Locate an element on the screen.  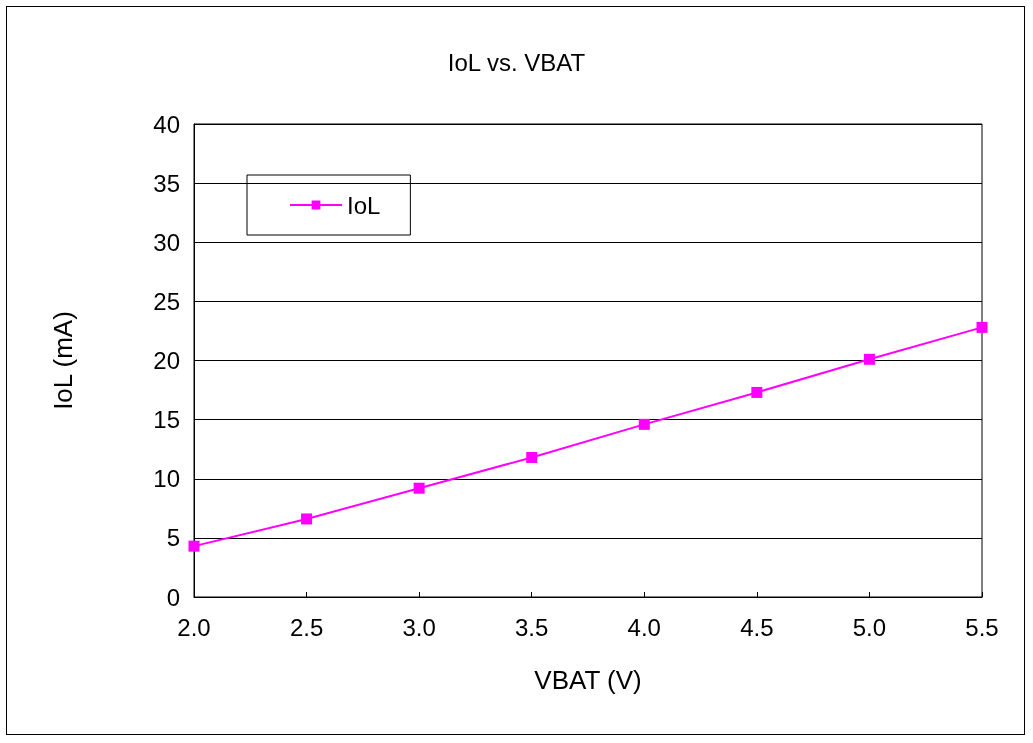
x-tick-label: 4.5 is located at coordinates (757, 627).